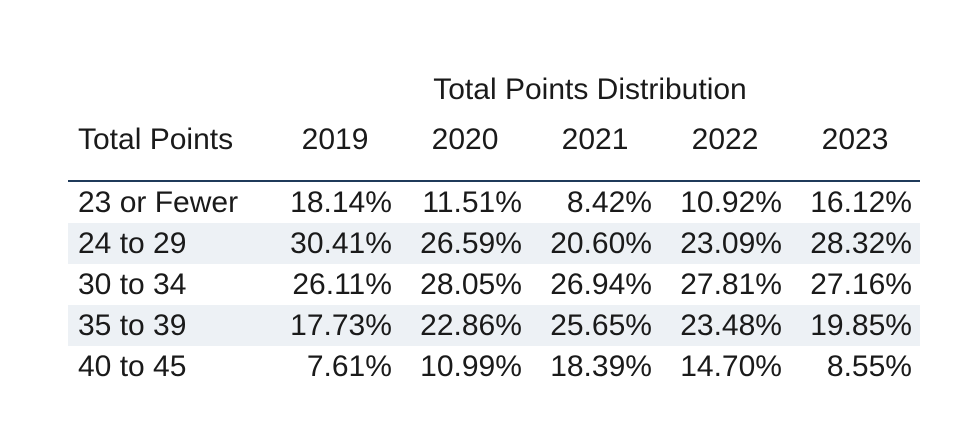 The image size is (978, 435). Describe the element at coordinates (471, 366) in the screenshot. I see `table-cell: 10.99%` at that location.